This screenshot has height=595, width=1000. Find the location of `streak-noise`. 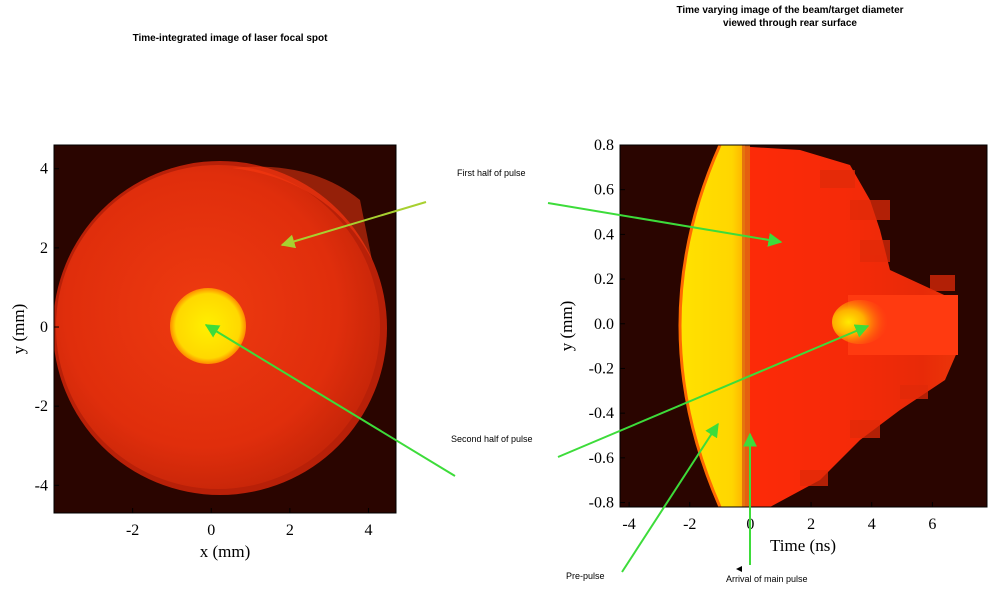

streak-noise is located at coordinates (877, 328).